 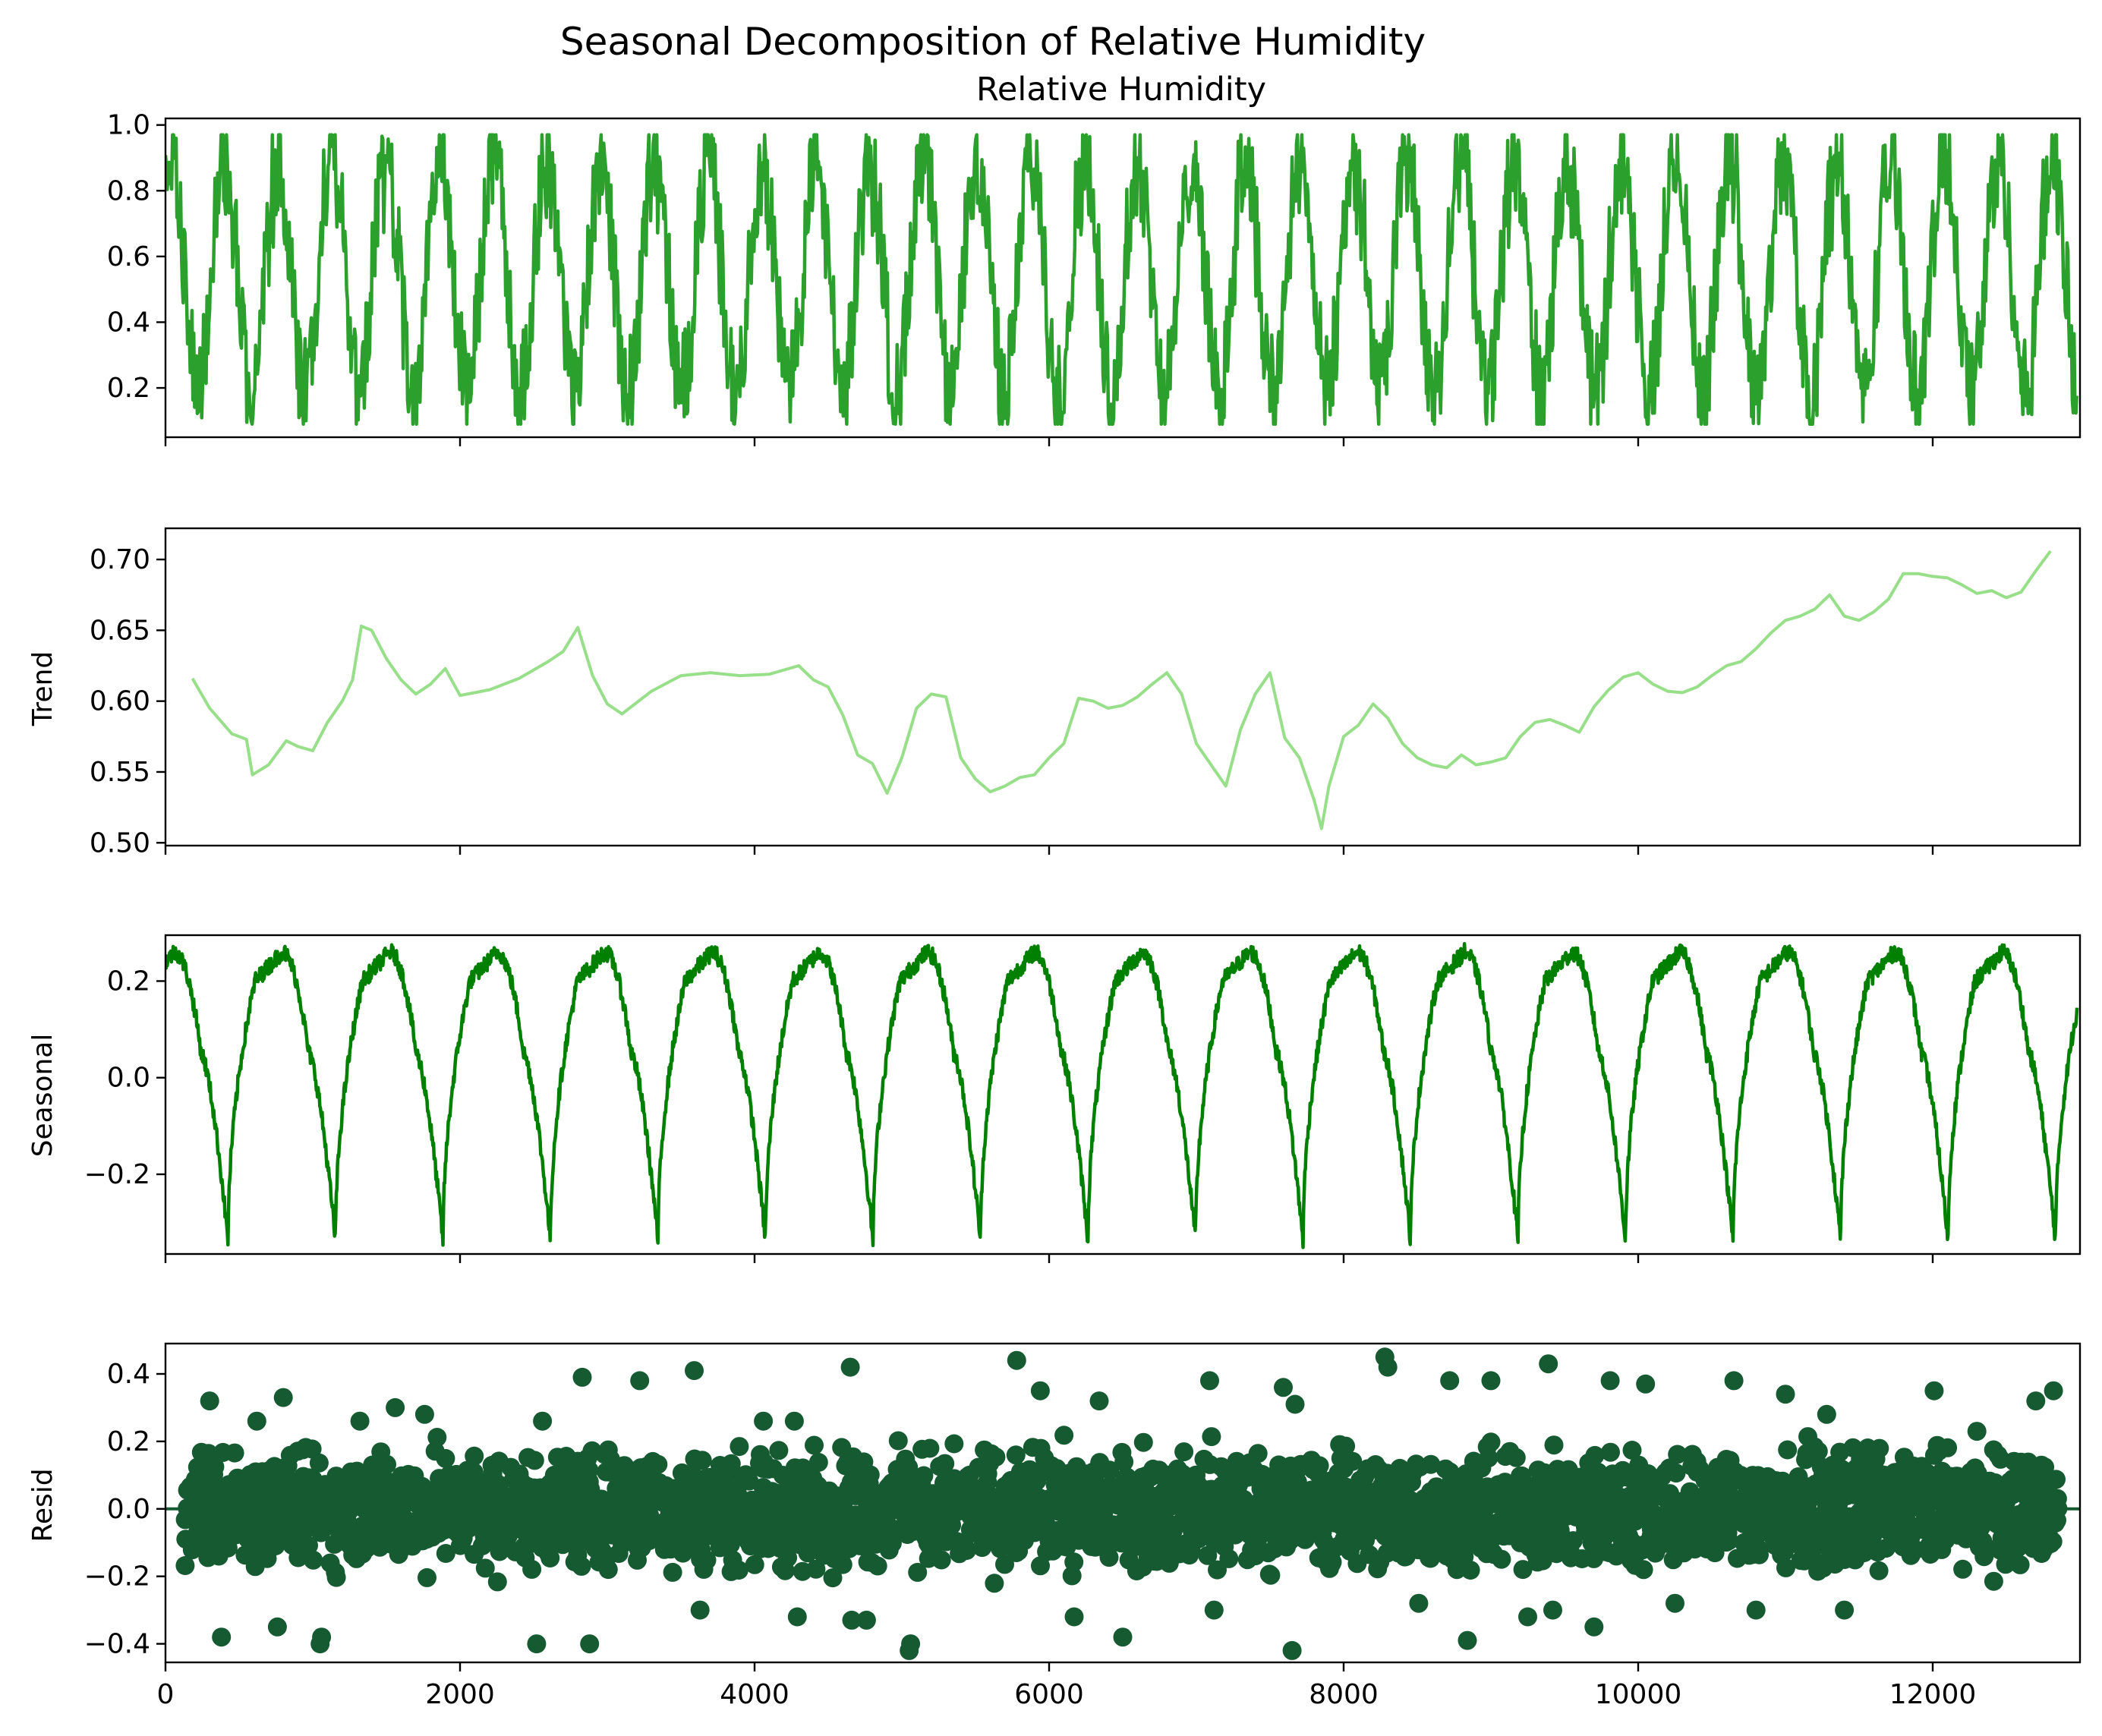 I want to click on y-tick-label: 1.0, so click(x=129, y=126).